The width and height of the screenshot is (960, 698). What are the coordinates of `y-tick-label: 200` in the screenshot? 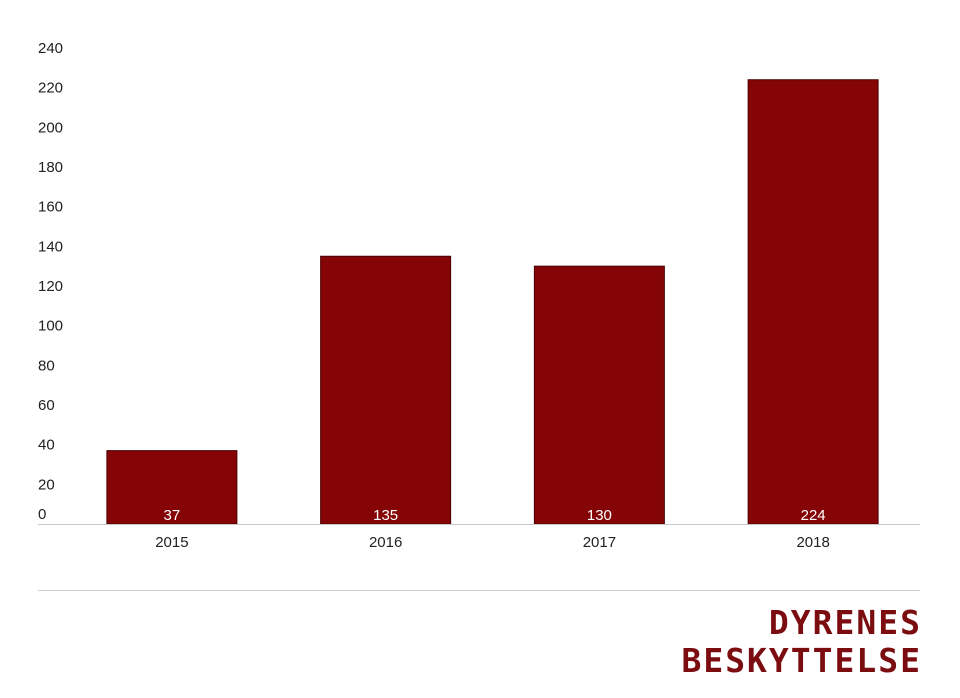 It's located at (50, 127).